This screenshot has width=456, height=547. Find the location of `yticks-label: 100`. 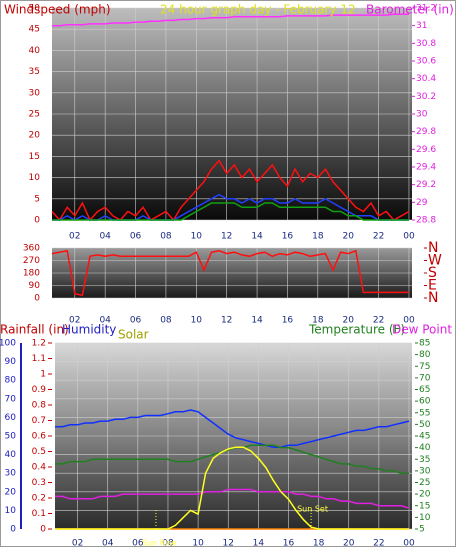

yticks-label: 100 is located at coordinates (8, 344).